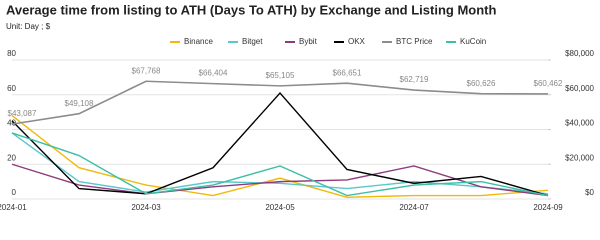 The height and width of the screenshot is (240, 600). Describe the element at coordinates (347, 72) in the screenshot. I see `data-label: $66,651` at that location.